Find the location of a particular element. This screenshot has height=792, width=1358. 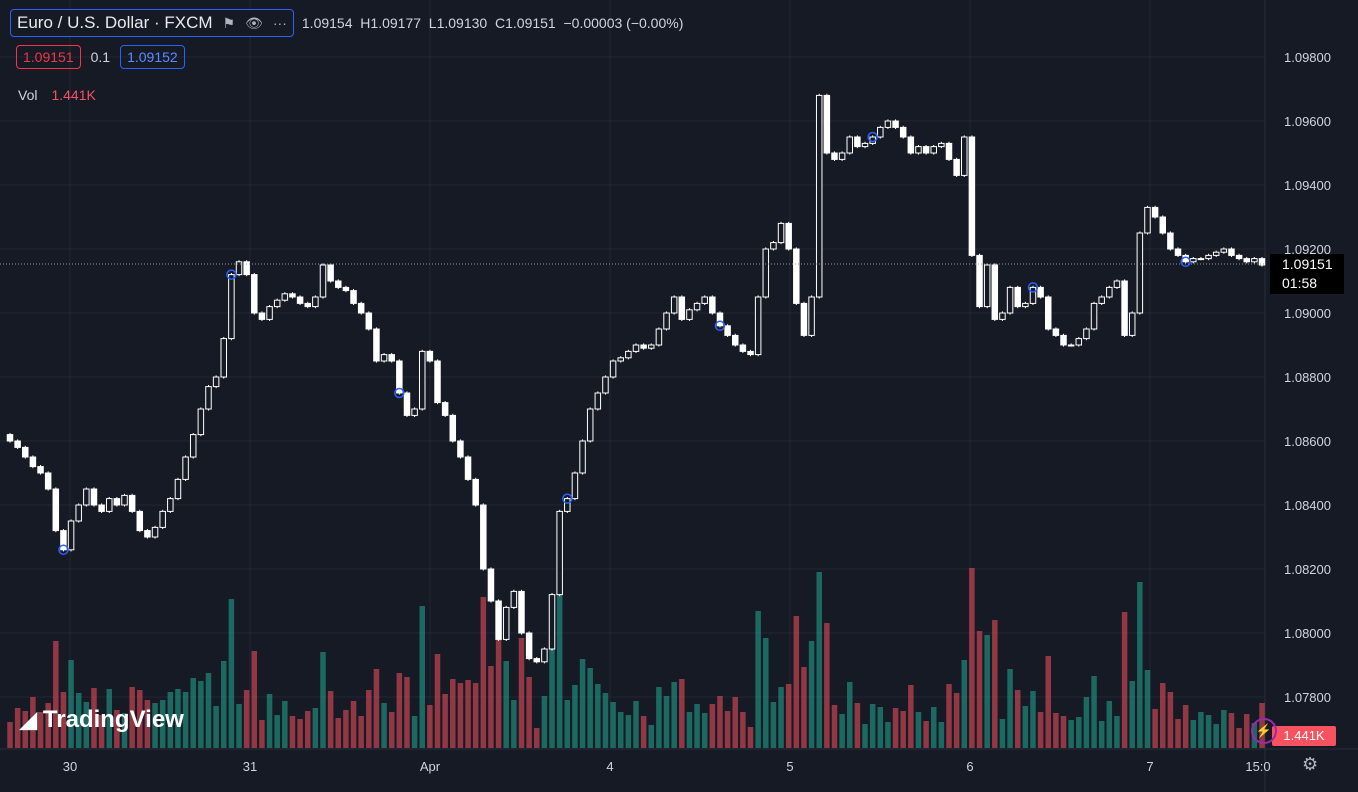

lightning-icon: ⚡ is located at coordinates (1264, 731).